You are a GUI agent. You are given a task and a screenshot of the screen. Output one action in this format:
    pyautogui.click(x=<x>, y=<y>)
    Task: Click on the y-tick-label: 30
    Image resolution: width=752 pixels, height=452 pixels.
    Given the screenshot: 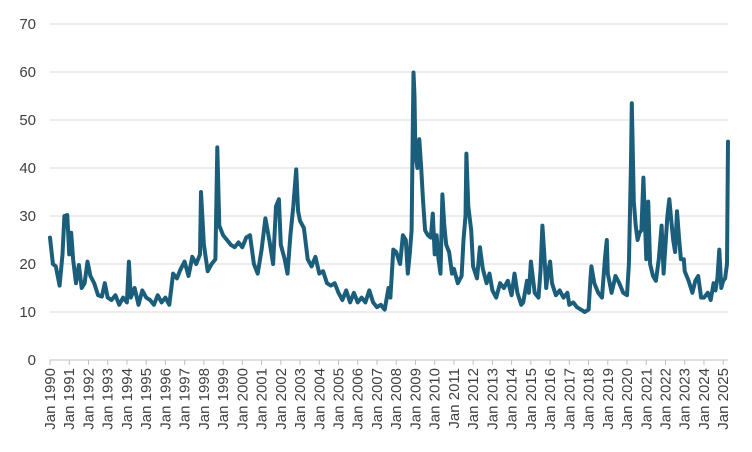 What is the action you would take?
    pyautogui.click(x=27, y=216)
    